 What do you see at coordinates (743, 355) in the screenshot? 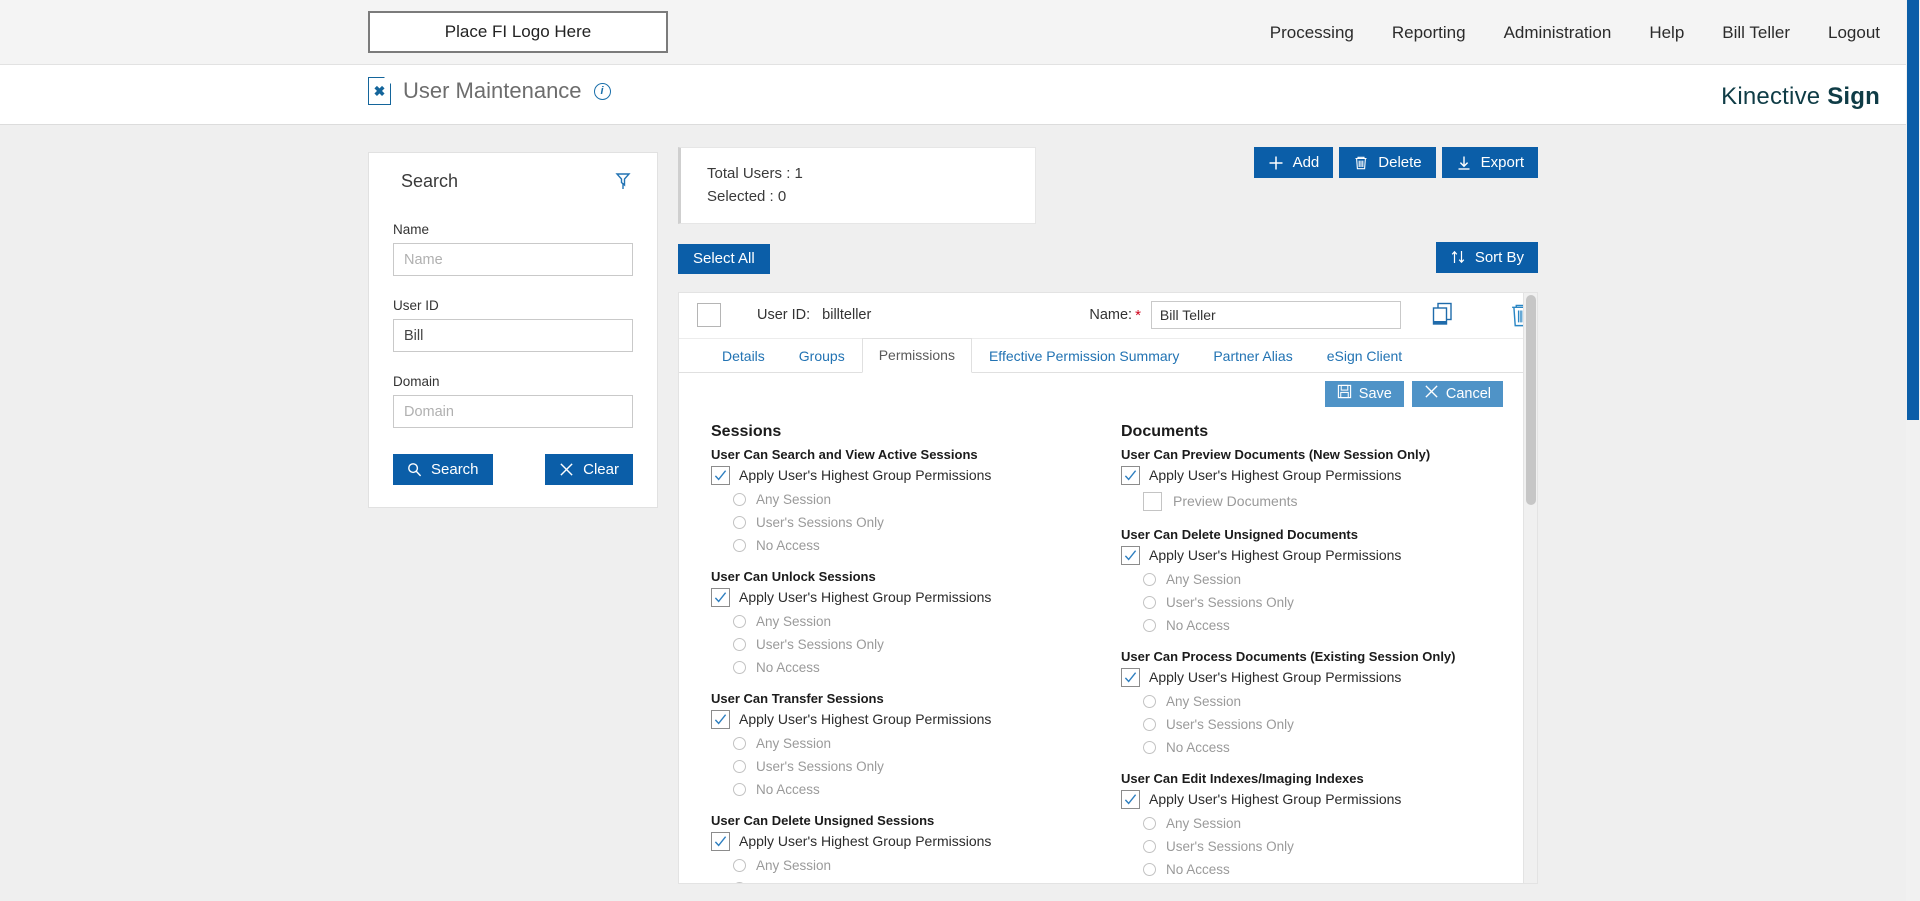
I see `tab-details: Details` at bounding box center [743, 355].